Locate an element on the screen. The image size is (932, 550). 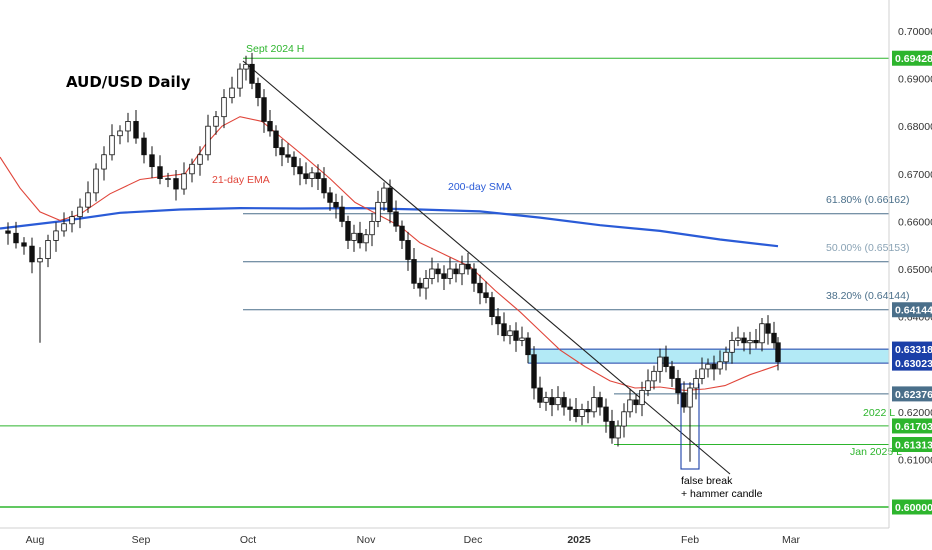
x-tick-label: Dec is located at coordinates (473, 540).